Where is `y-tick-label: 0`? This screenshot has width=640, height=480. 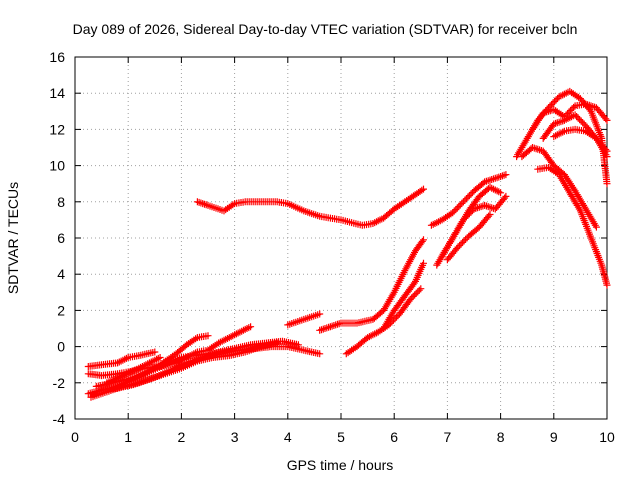
y-tick-label: 0 is located at coordinates (61, 347).